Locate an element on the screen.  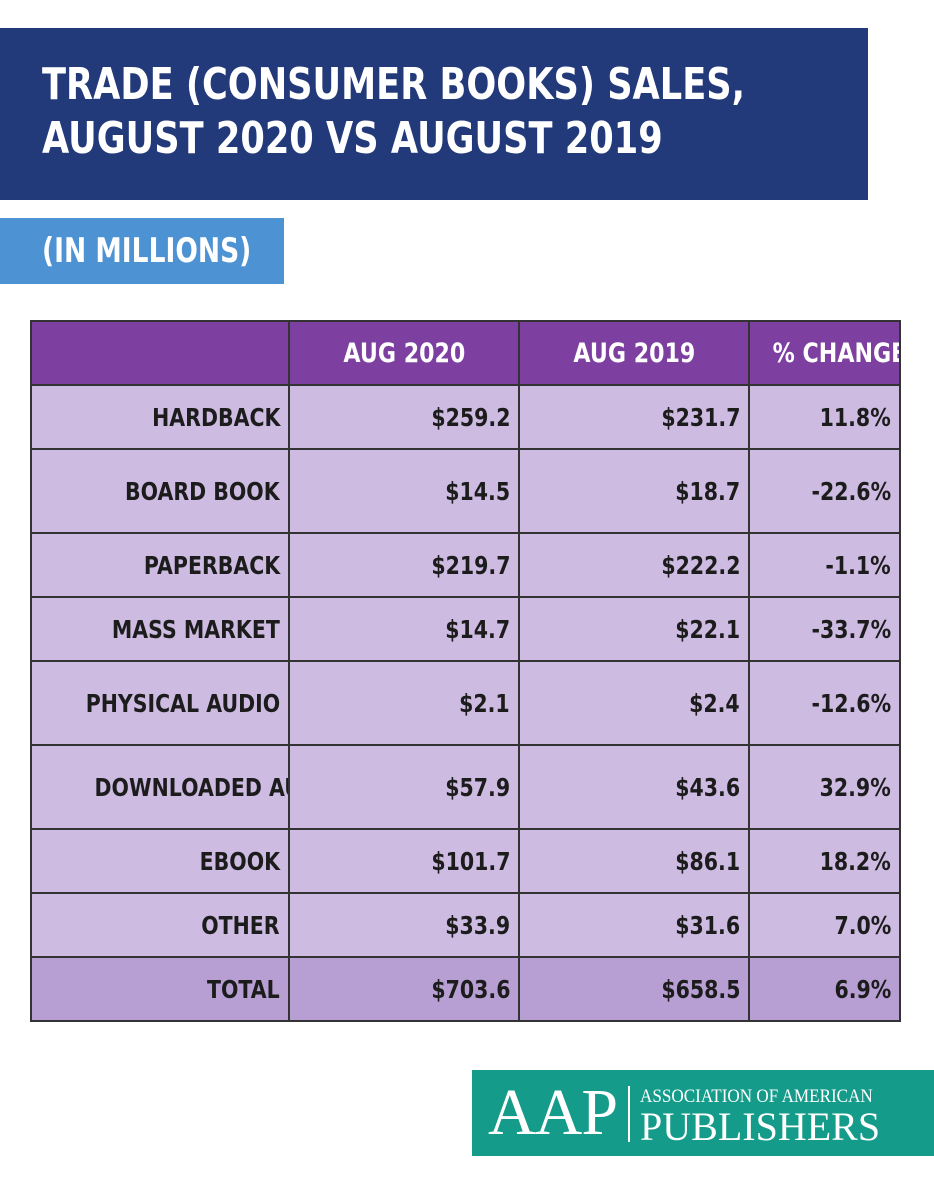
logo-org-line-1: ASSOCIATION OF AMERICAN is located at coordinates (756, 1096).